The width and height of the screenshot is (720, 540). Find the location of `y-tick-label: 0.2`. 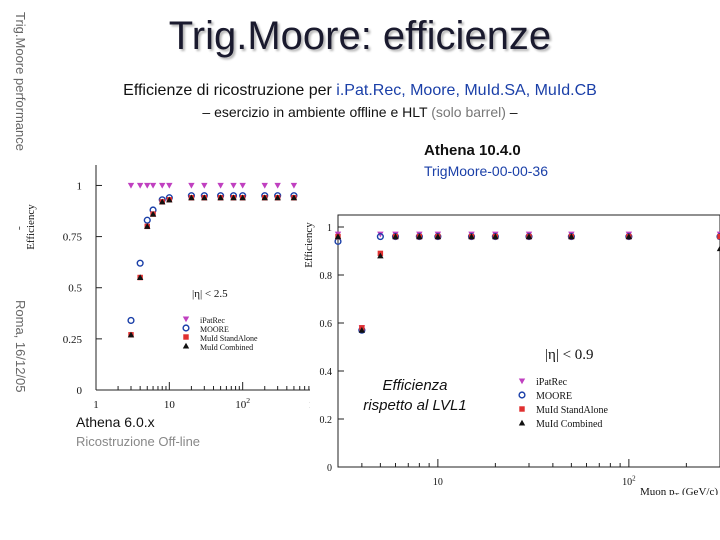

y-tick-label: 0.2 is located at coordinates (326, 420).